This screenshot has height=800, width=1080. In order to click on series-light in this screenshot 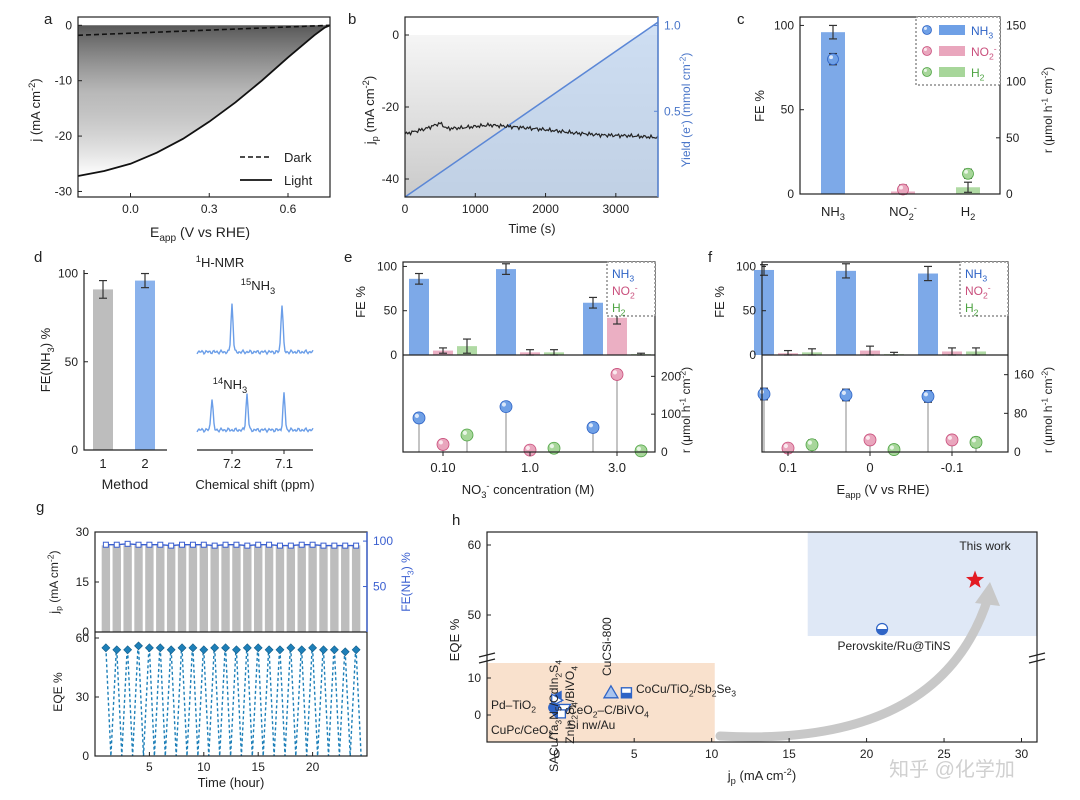, I will do `click(204, 100)`.